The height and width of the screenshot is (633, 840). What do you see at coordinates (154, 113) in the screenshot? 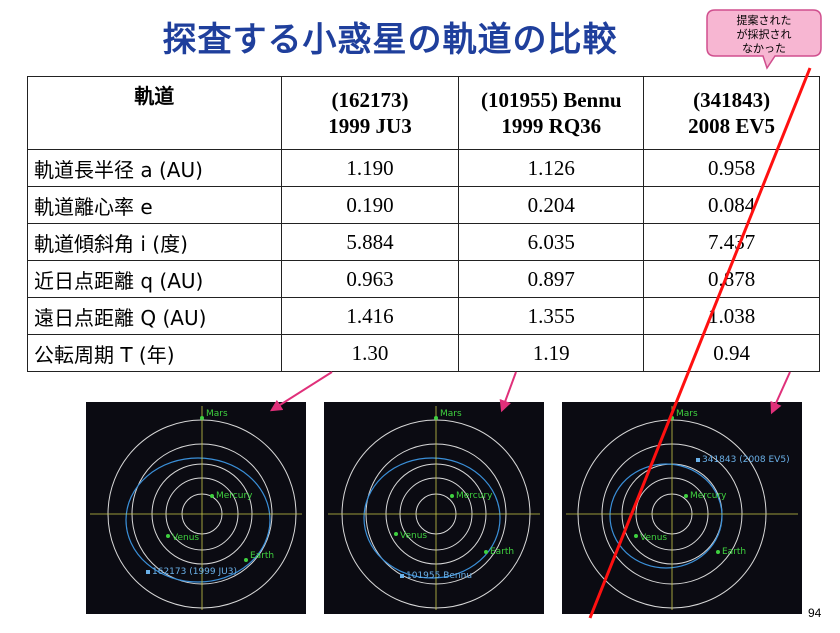
I see `header-param: 軌道` at bounding box center [154, 113].